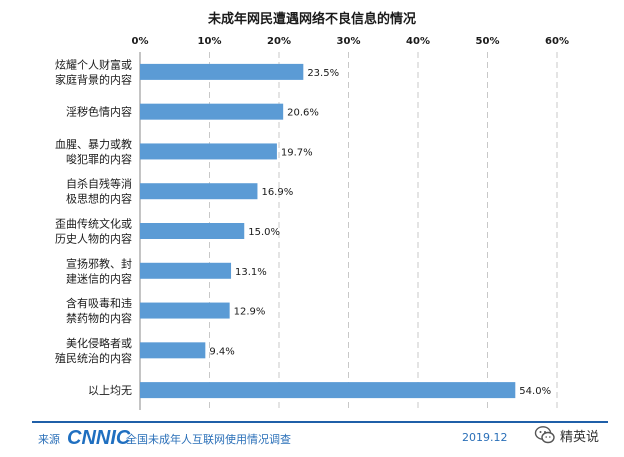  Describe the element at coordinates (264, 232) in the screenshot. I see `data-label: 15.0%` at that location.